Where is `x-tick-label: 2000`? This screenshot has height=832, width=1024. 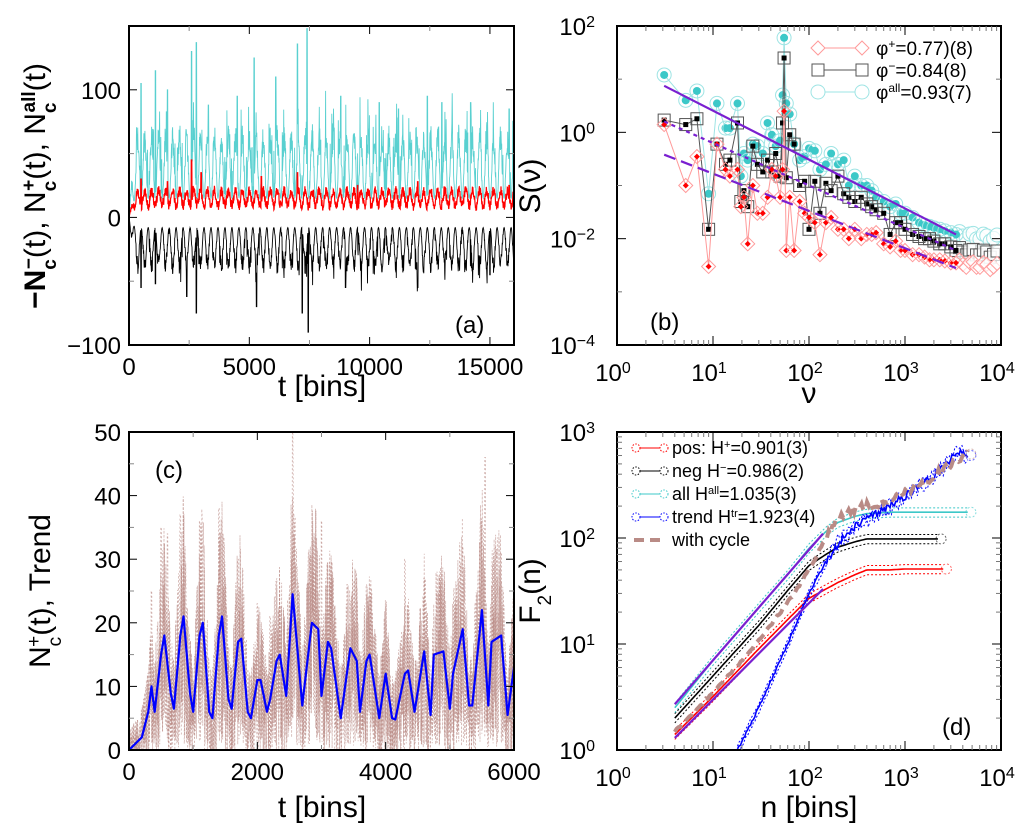 x-tick-label: 2000 is located at coordinates (257, 772).